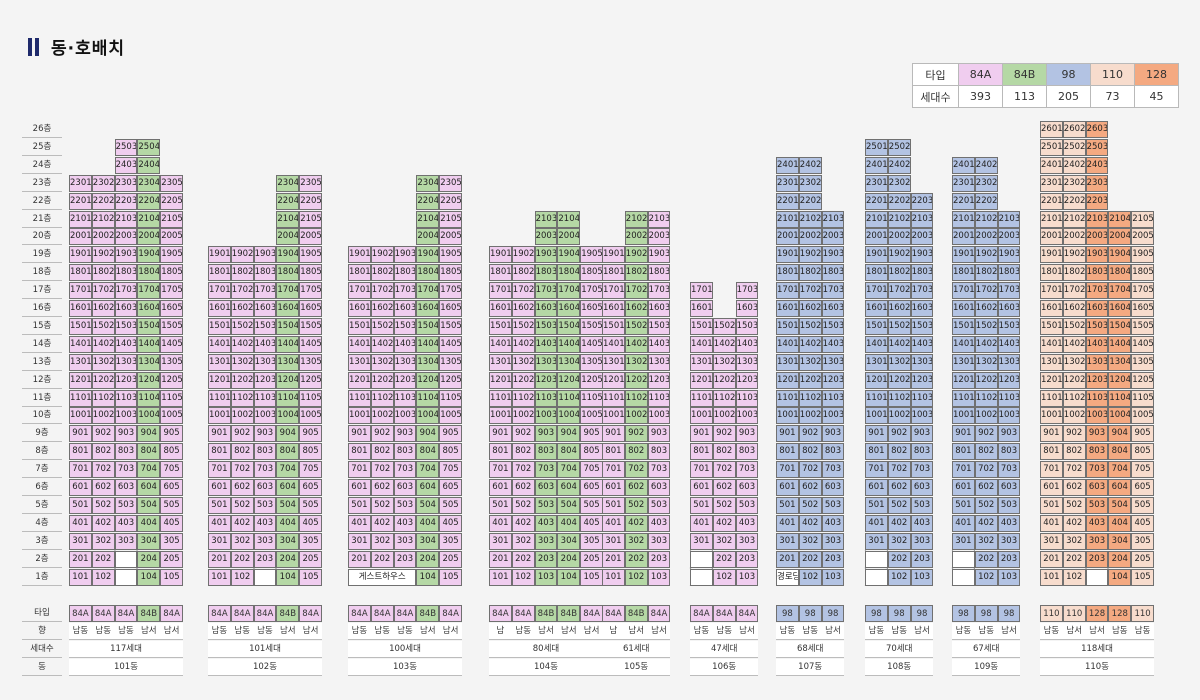  Describe the element at coordinates (1097, 147) in the screenshot. I see `unit-cell: 2503` at that location.